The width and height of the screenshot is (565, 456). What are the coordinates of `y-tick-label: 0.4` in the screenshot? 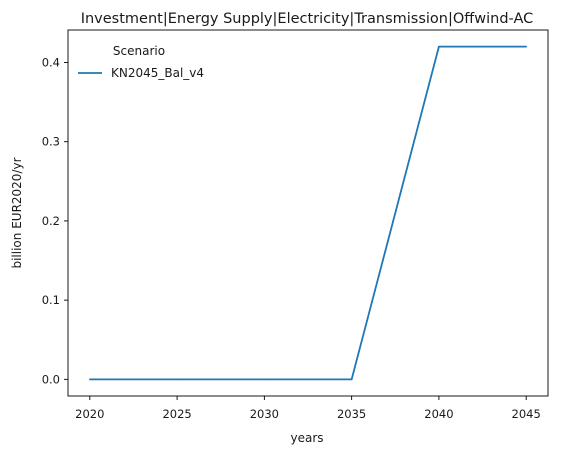 It's located at (51, 62).